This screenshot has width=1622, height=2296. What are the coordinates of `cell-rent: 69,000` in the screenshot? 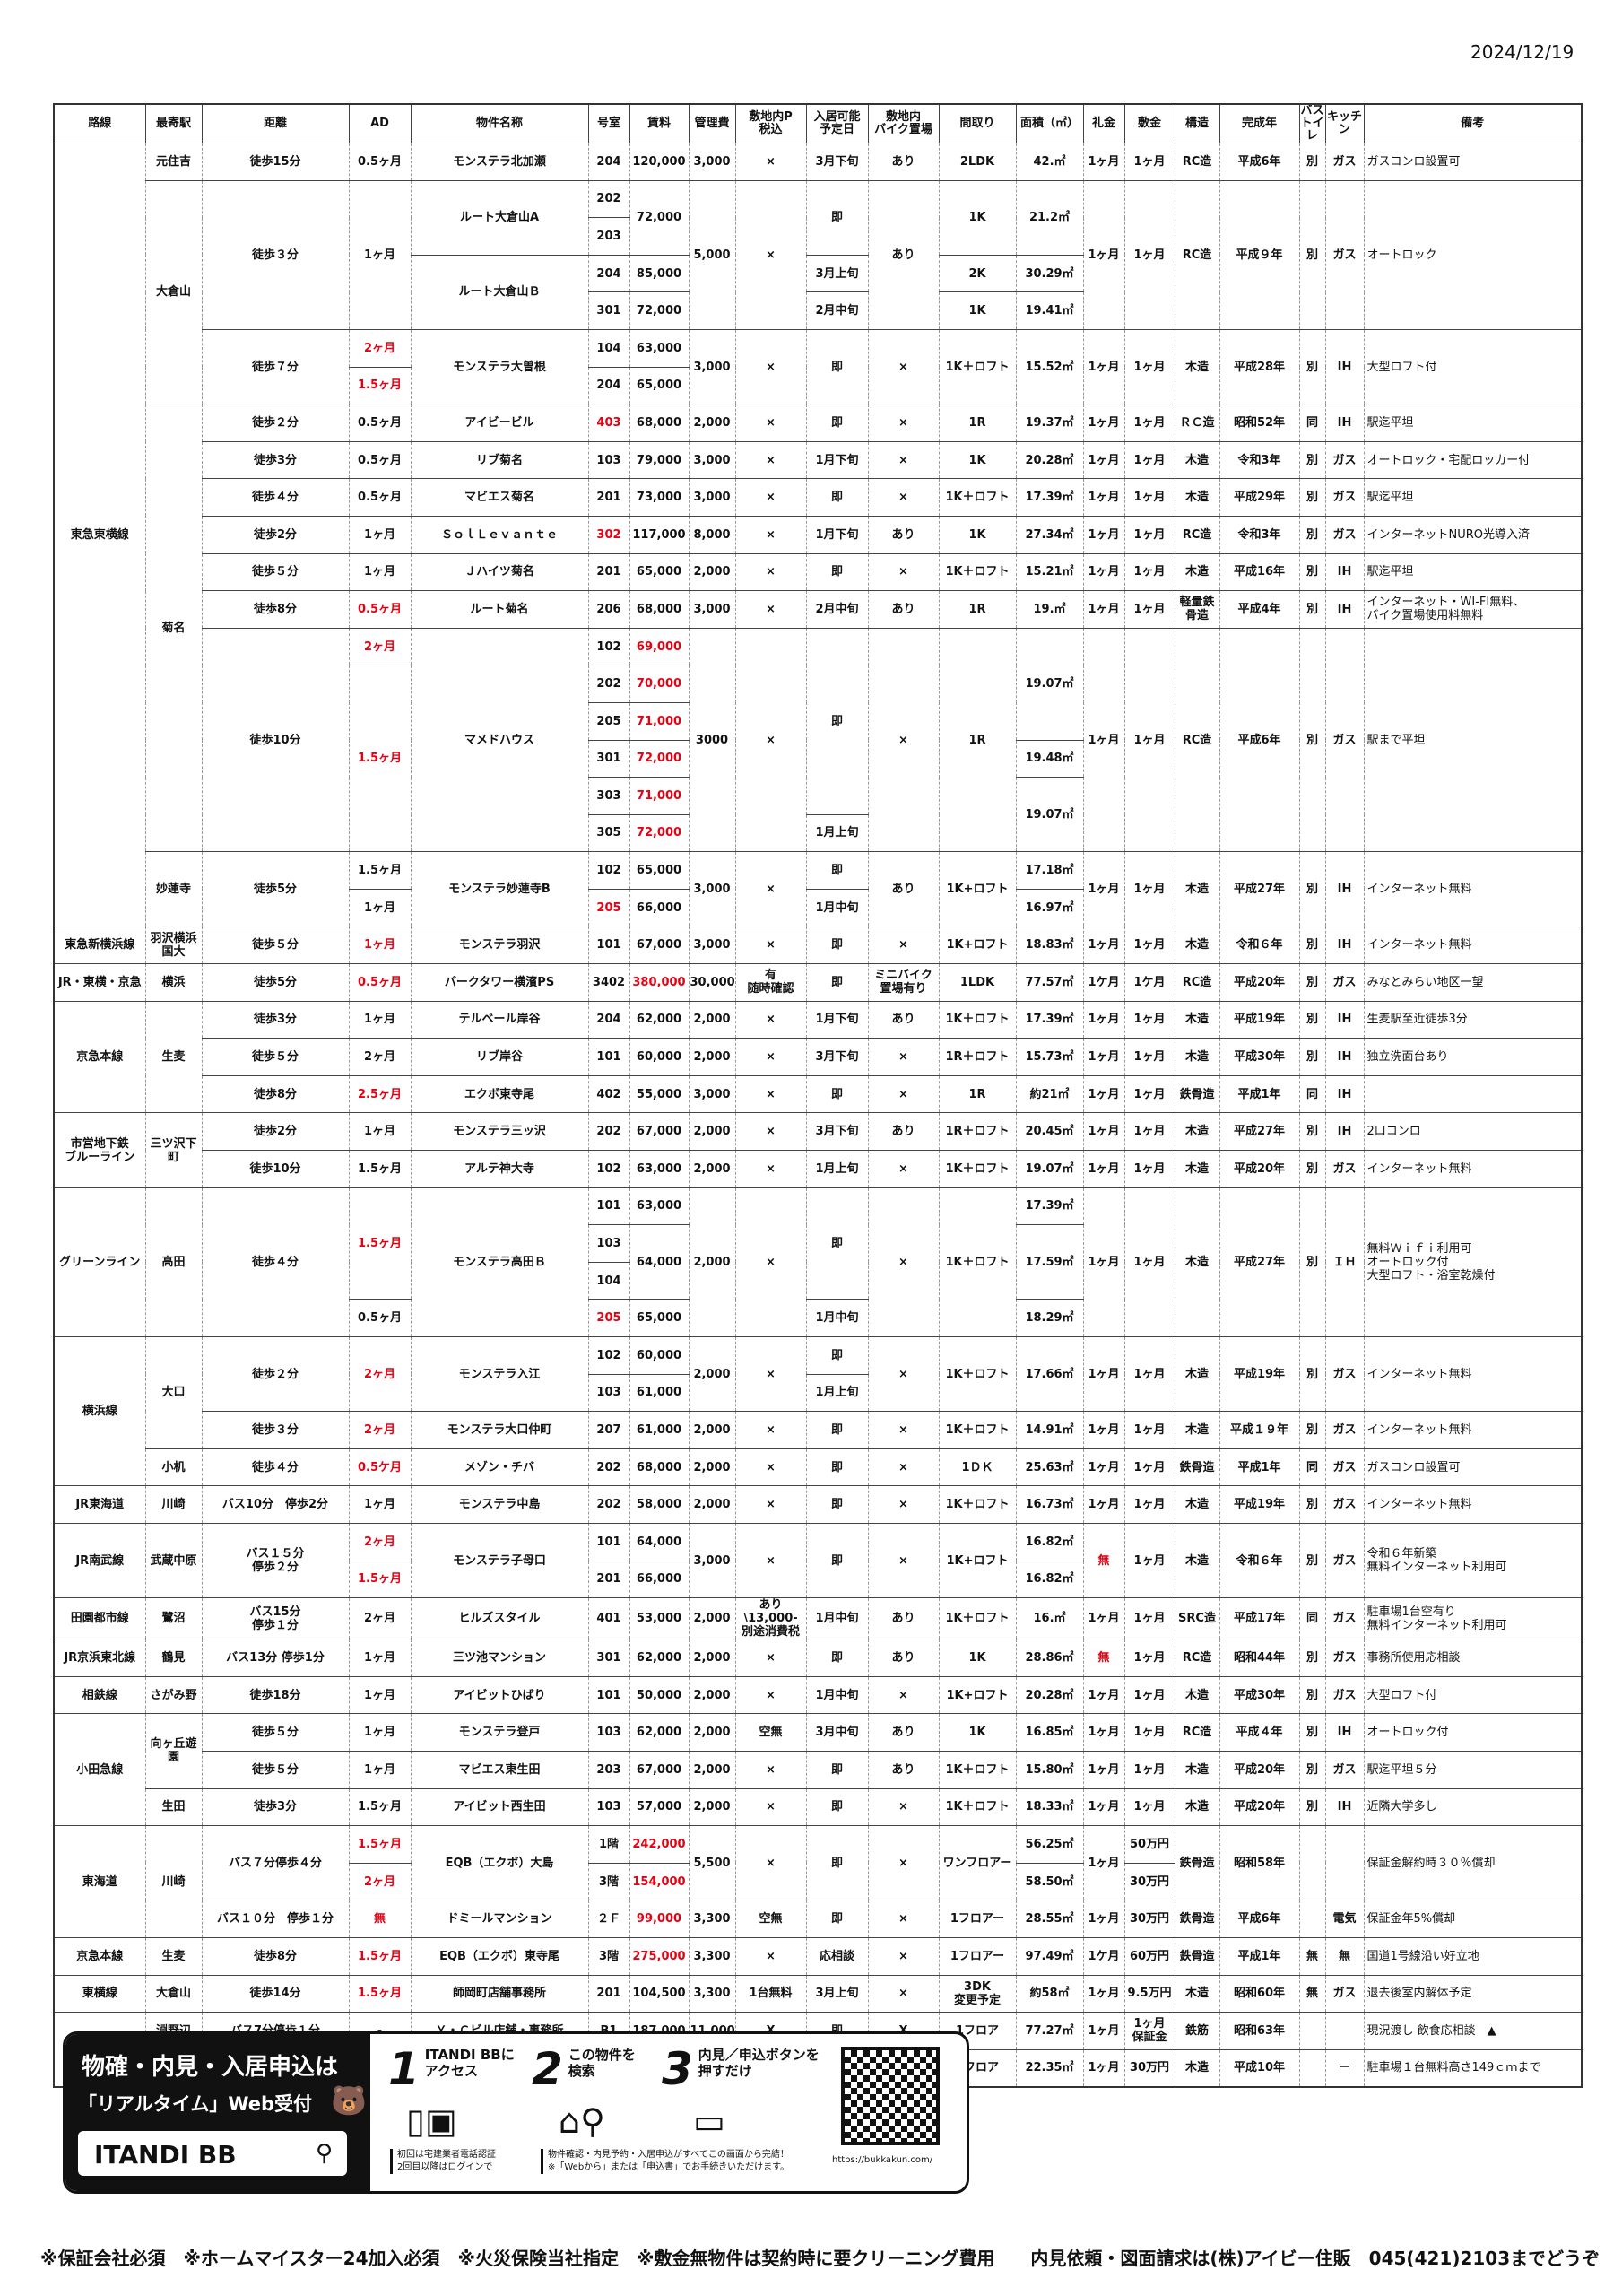 It's located at (659, 646).